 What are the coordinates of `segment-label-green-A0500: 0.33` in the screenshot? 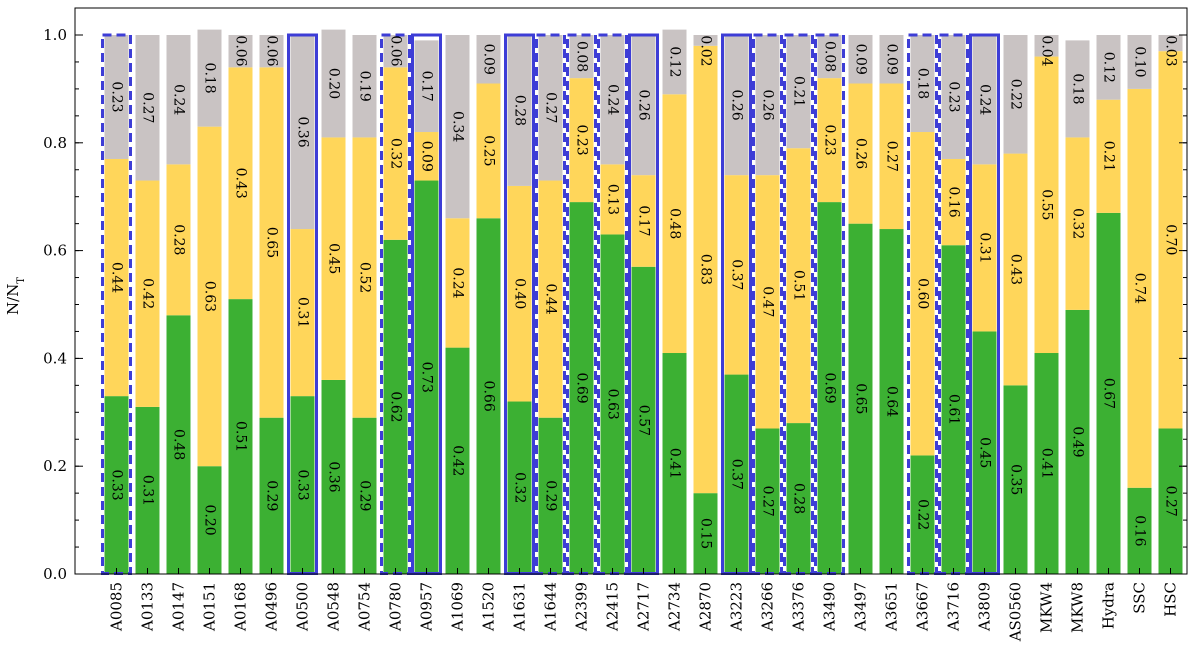 It's located at (303, 484).